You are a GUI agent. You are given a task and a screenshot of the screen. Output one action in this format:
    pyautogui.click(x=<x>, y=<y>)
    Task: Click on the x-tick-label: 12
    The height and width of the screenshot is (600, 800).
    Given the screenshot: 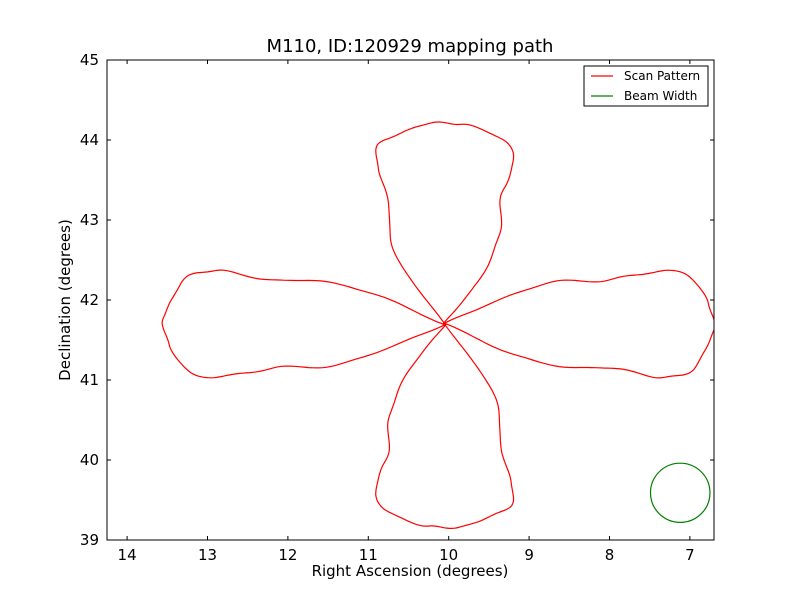 What is the action you would take?
    pyautogui.click(x=287, y=555)
    